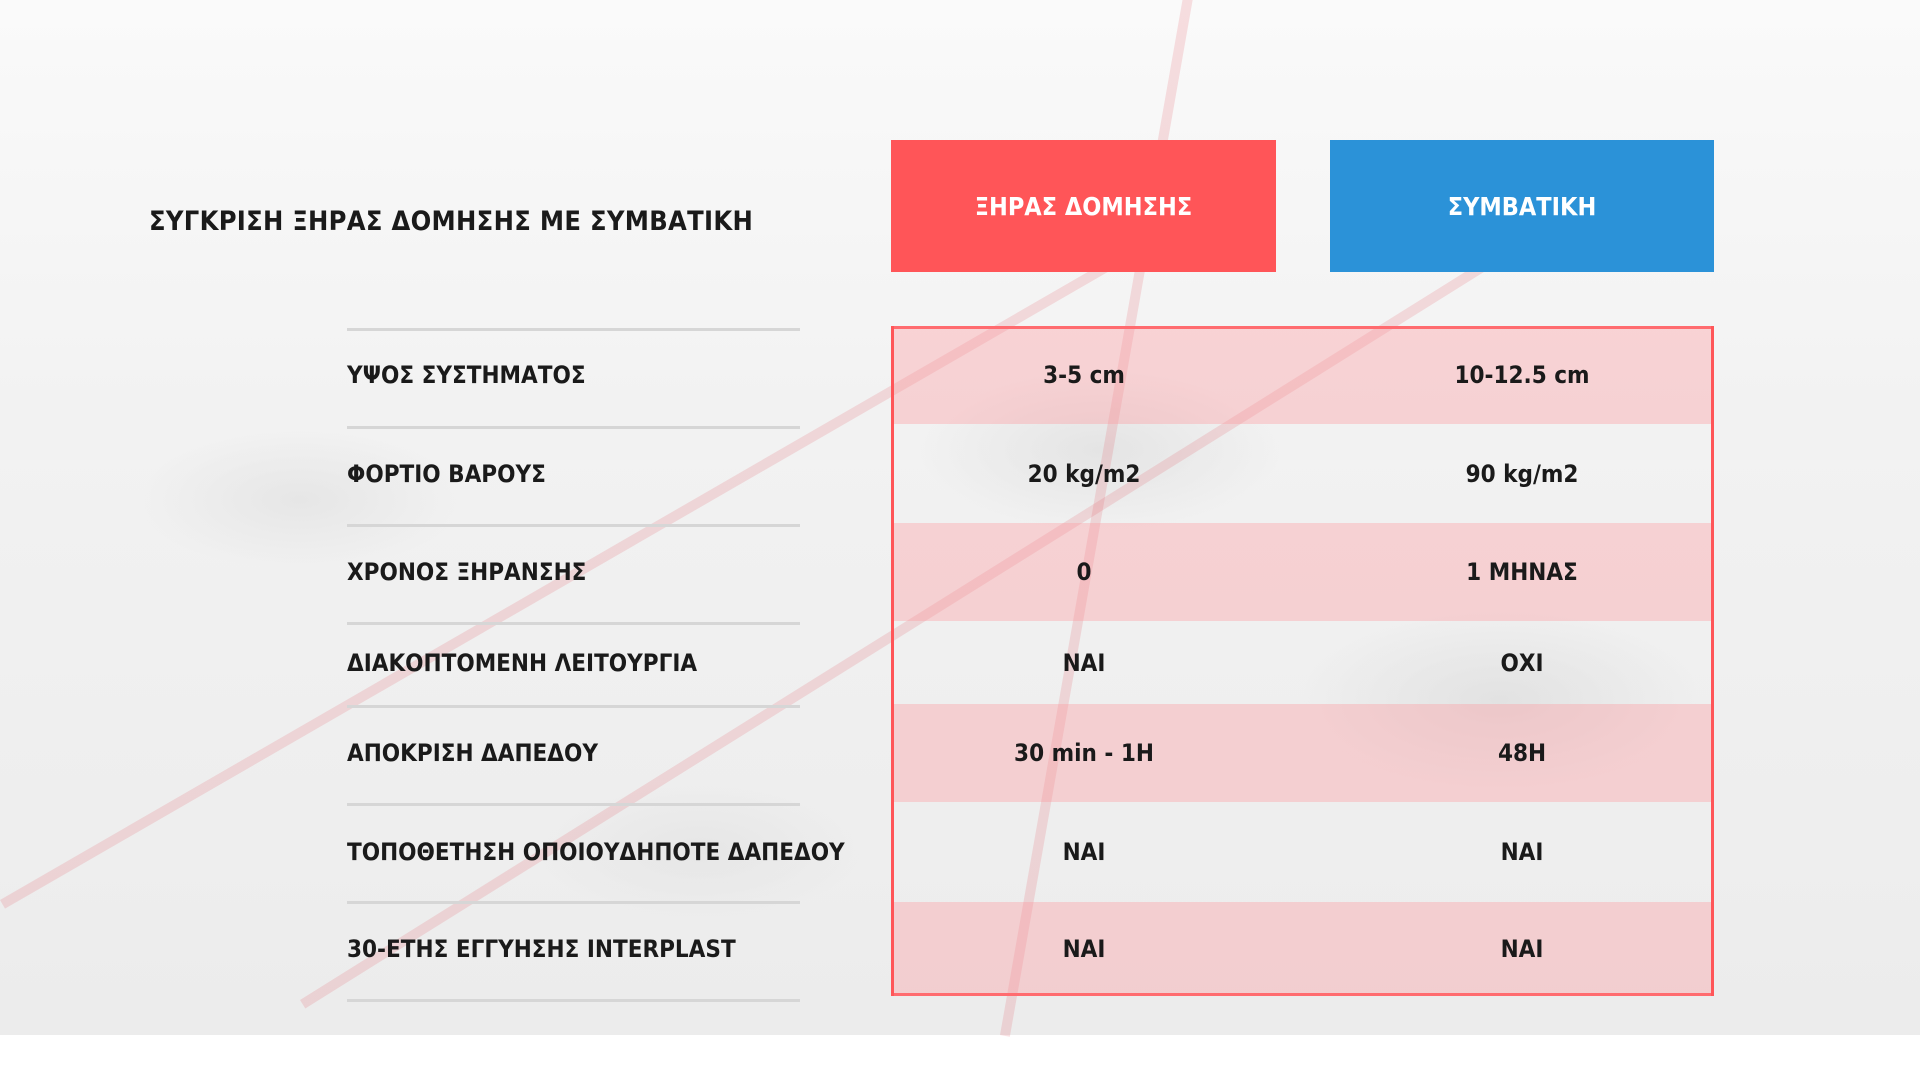  What do you see at coordinates (472, 753) in the screenshot?
I see `row-label: ΑΠΟΚΡΙΣΗ ΔΑΠΕΔΟΥ` at bounding box center [472, 753].